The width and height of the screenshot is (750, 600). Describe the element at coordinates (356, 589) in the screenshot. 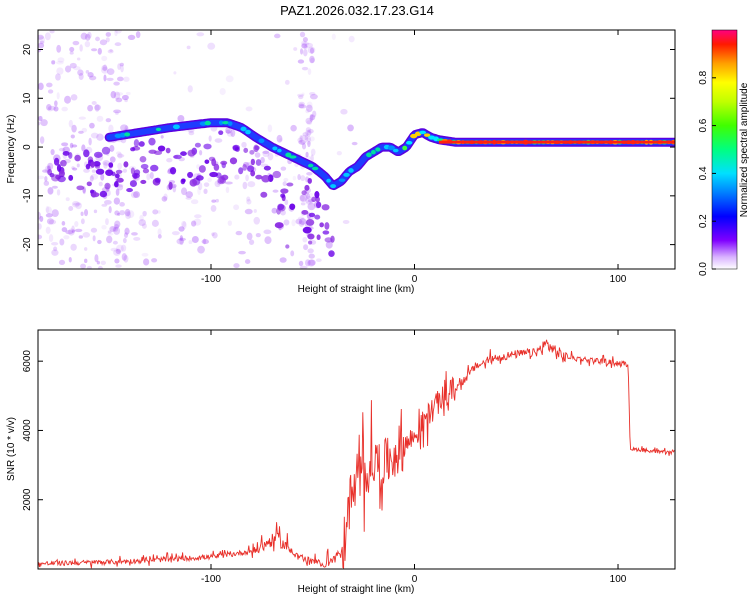

I see `snr-x-label: Height of straight line (km)` at that location.